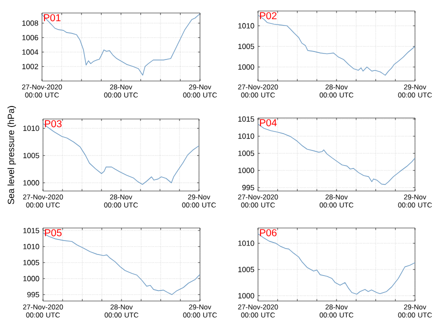 The image size is (434, 327). What do you see at coordinates (53, 232) in the screenshot?
I see `chart-title: P05` at bounding box center [53, 232].